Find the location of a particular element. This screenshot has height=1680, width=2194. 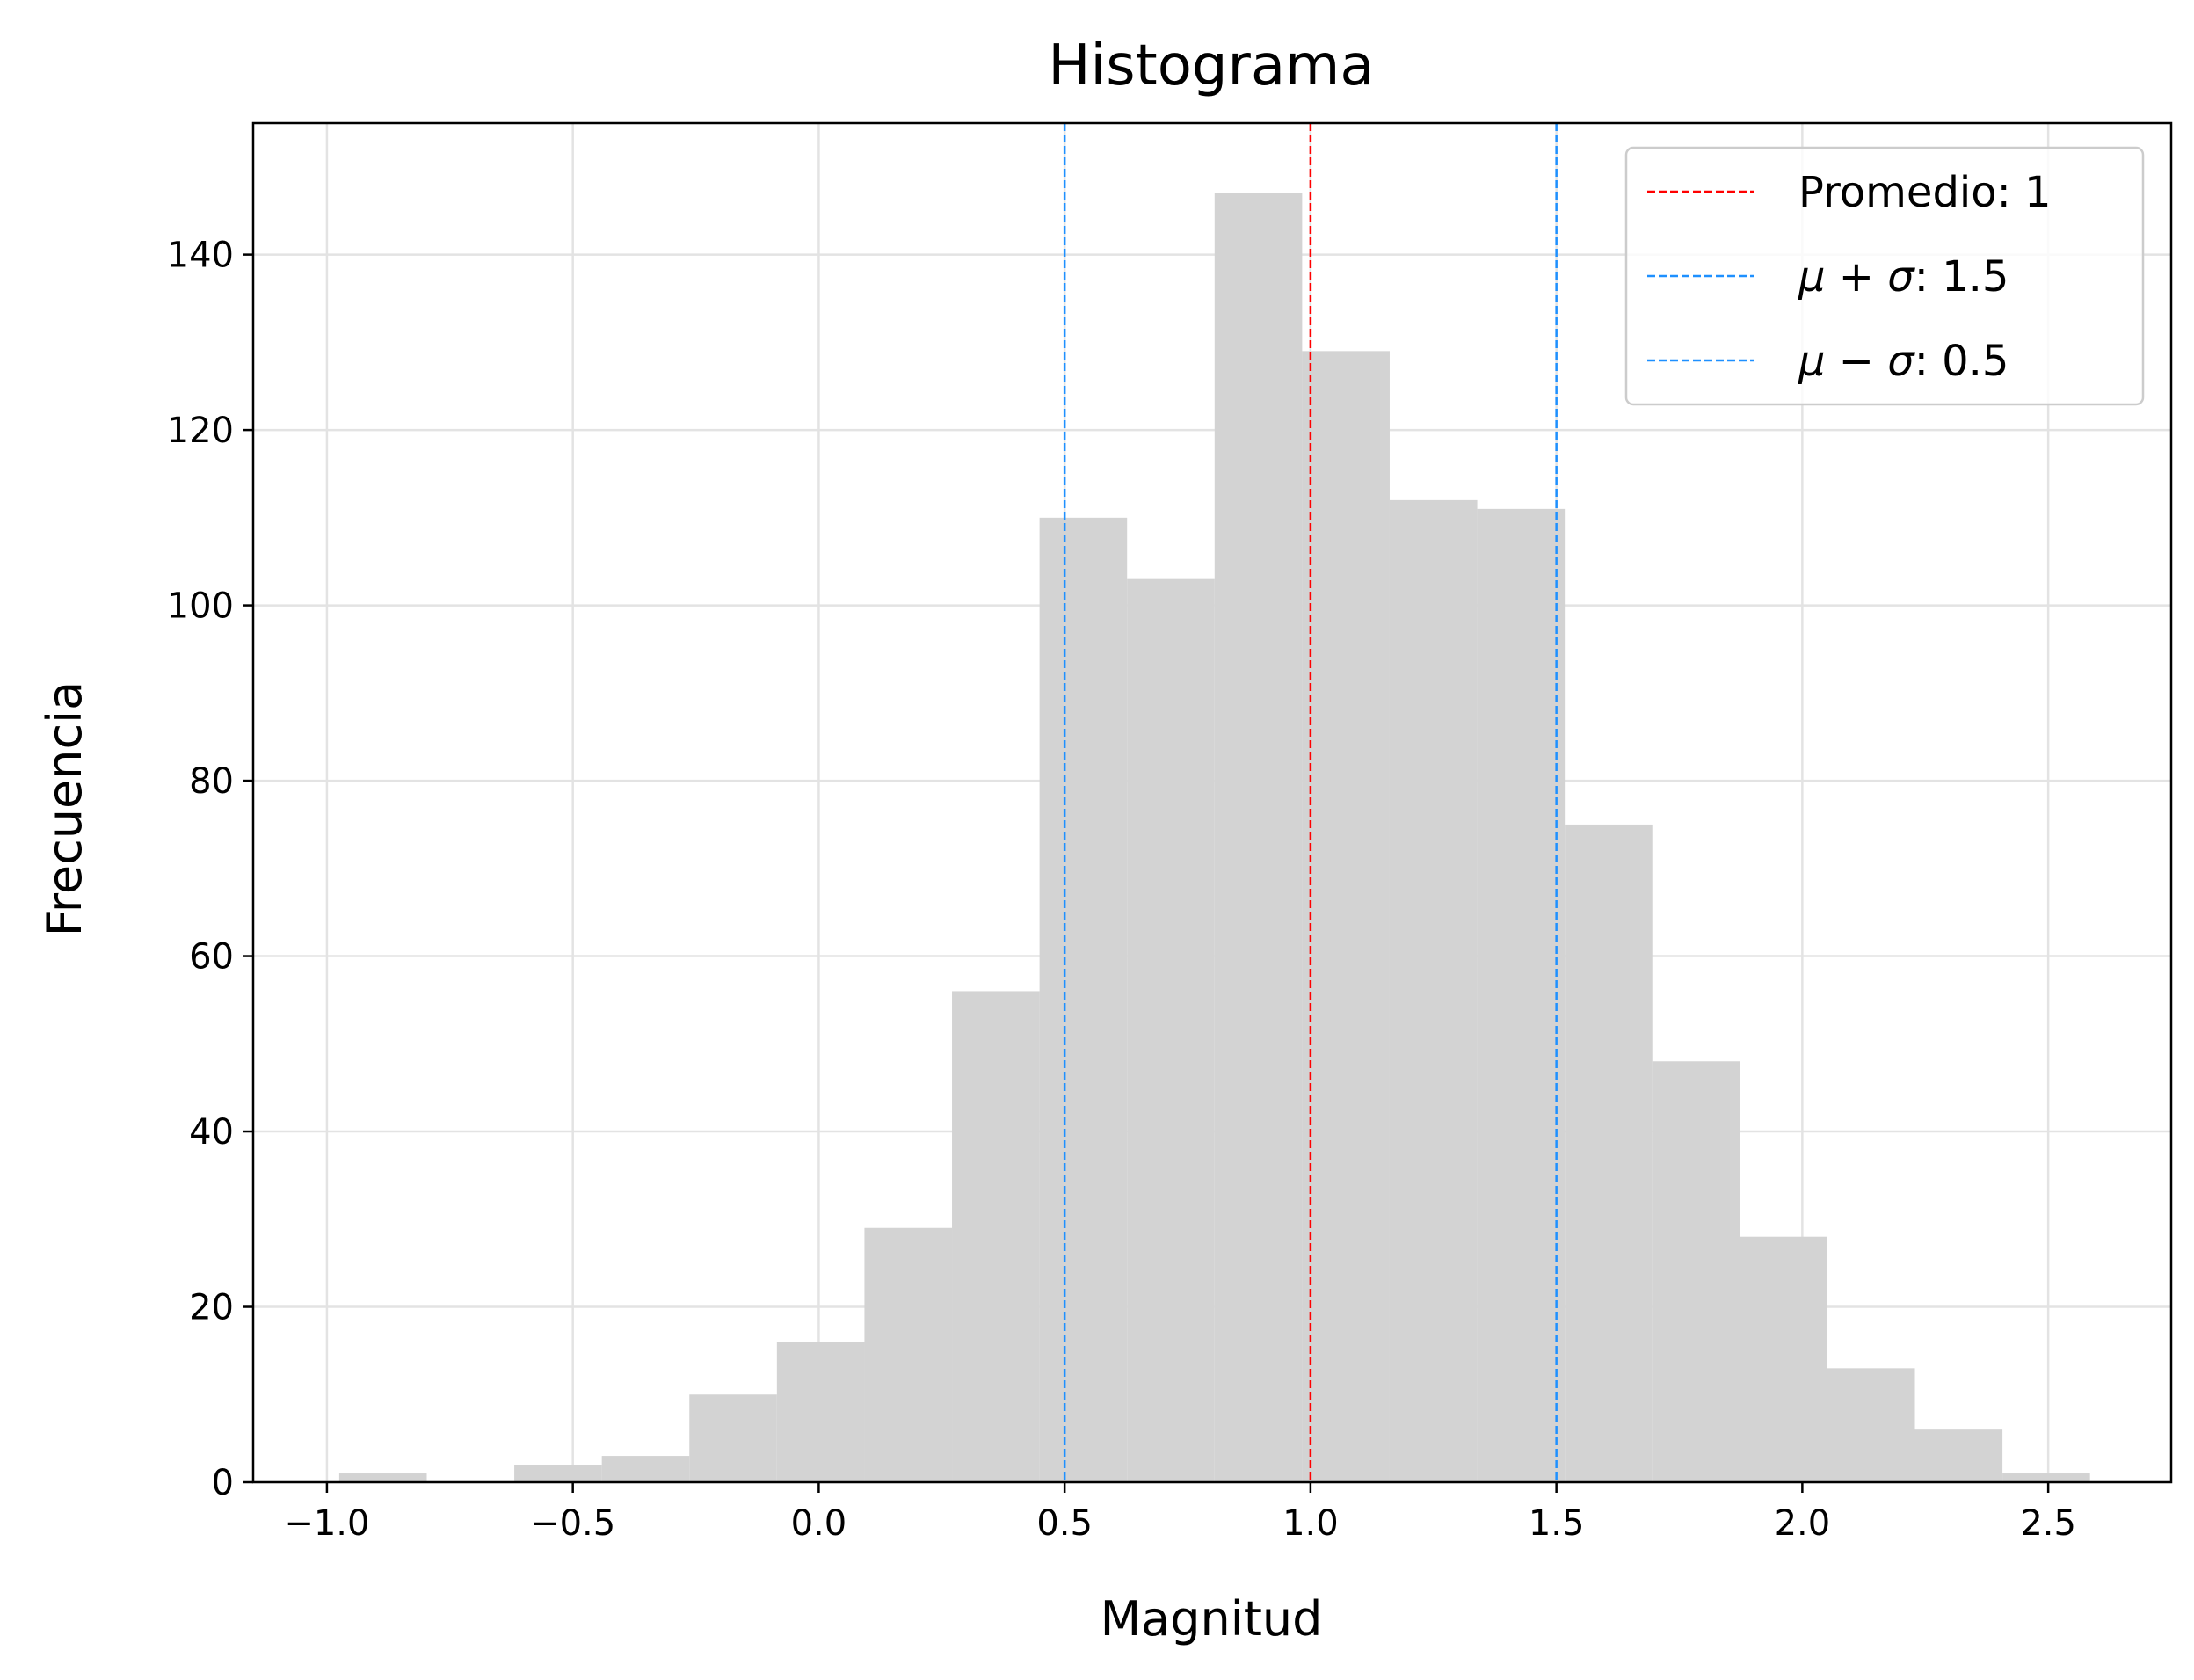

x-axis-ticks: −1.0 −0.5 0.0 0.5 1.0 1.5 2.0 2.5 is located at coordinates (1180, 1513).